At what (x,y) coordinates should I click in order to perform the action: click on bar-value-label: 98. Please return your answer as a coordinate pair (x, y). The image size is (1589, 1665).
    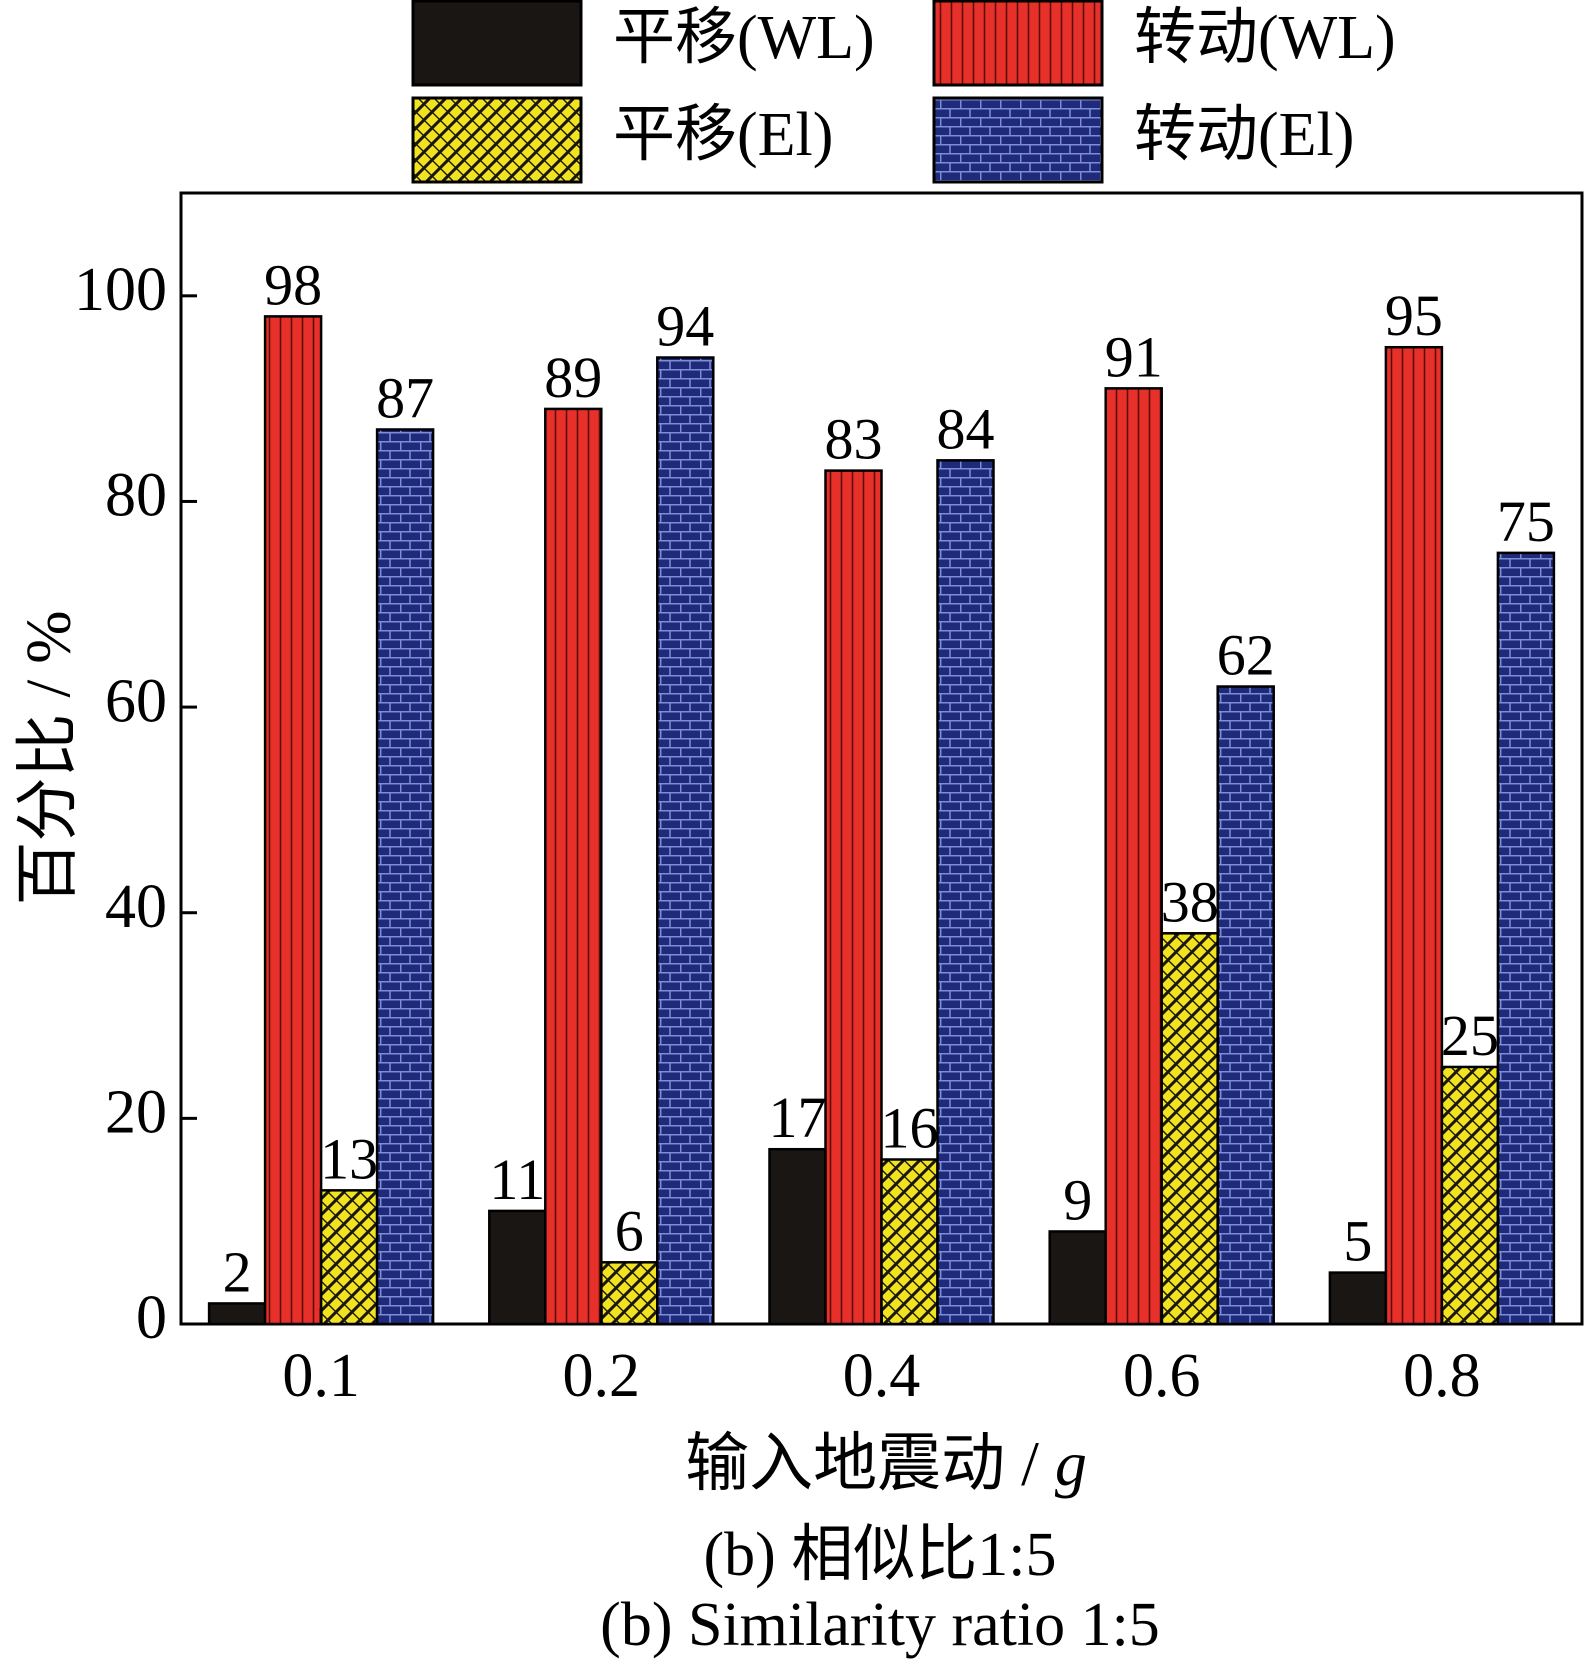
    Looking at the image, I should click on (293, 284).